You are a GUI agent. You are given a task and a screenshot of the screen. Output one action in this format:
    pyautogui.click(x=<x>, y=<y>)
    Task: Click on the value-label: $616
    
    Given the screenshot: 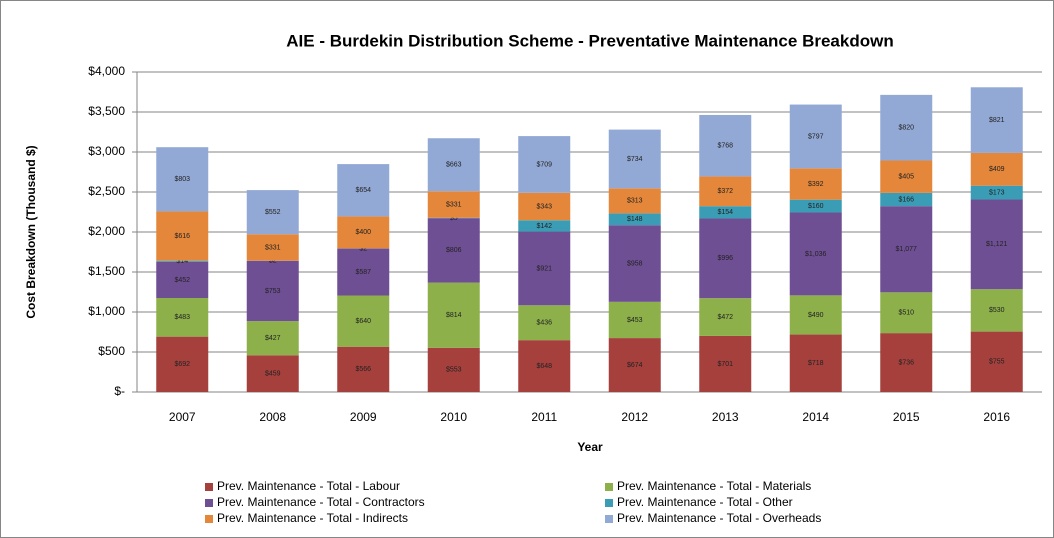 What is the action you would take?
    pyautogui.click(x=182, y=236)
    